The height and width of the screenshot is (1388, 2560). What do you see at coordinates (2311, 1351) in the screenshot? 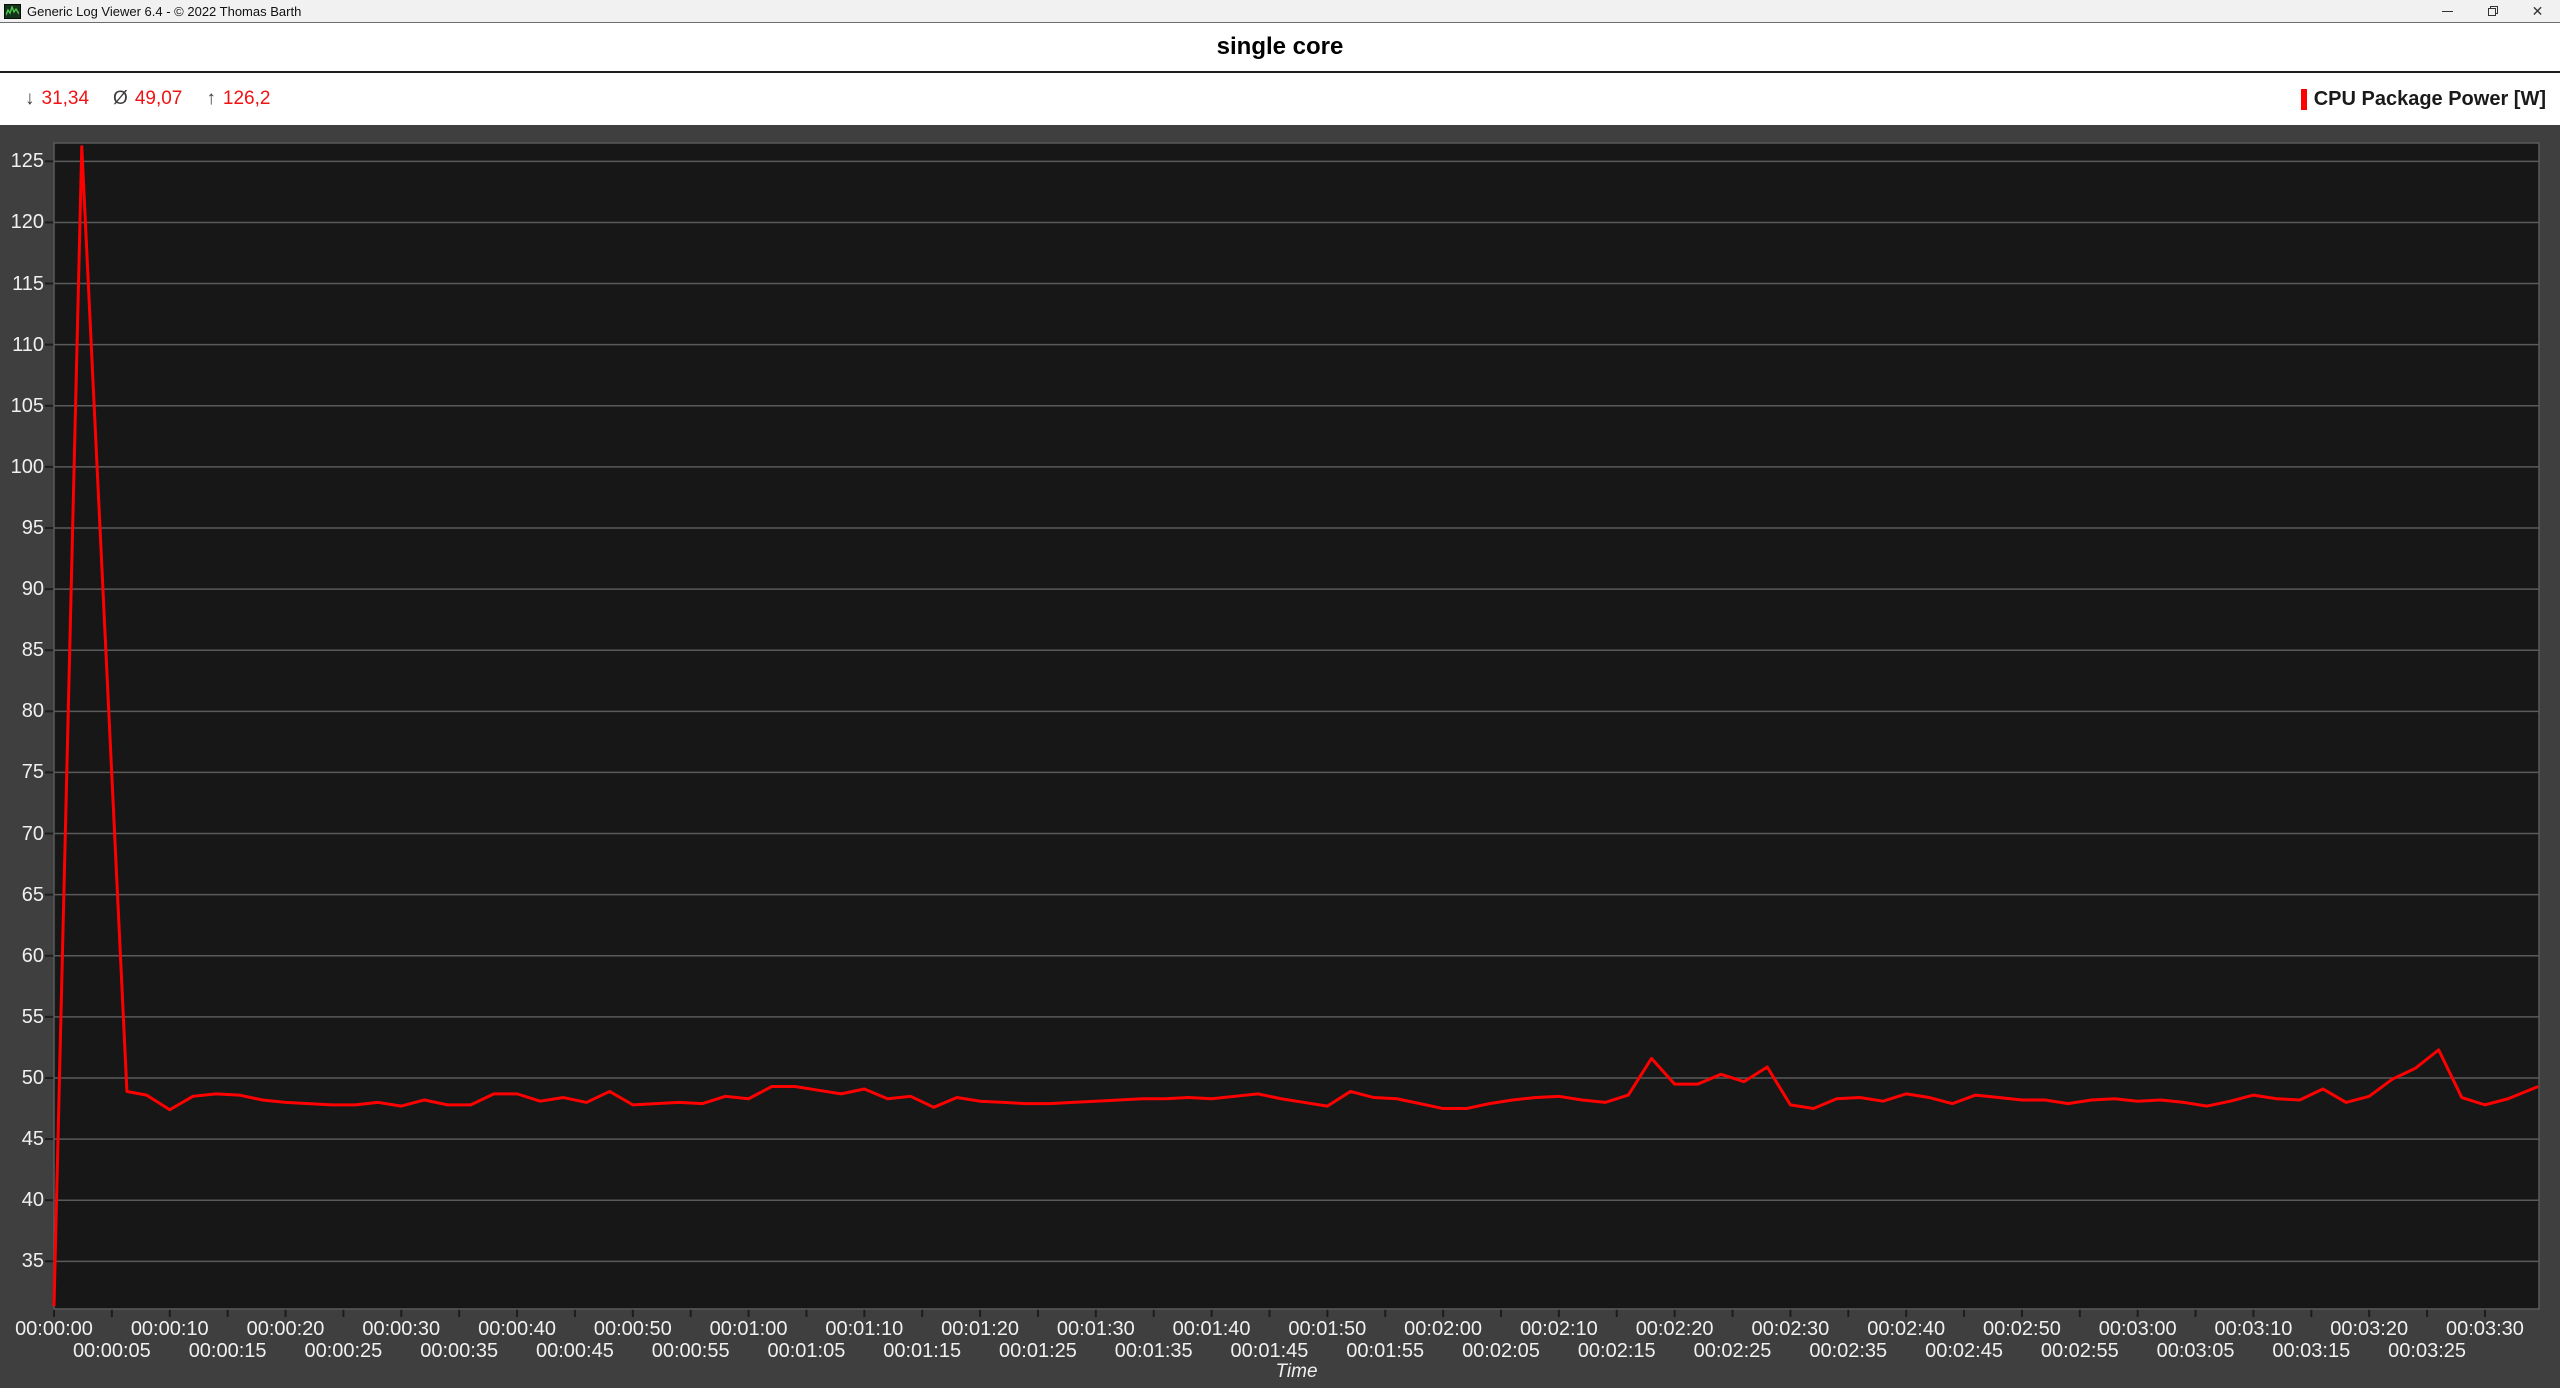
I see `x-tick-label: 00:03:15` at bounding box center [2311, 1351].